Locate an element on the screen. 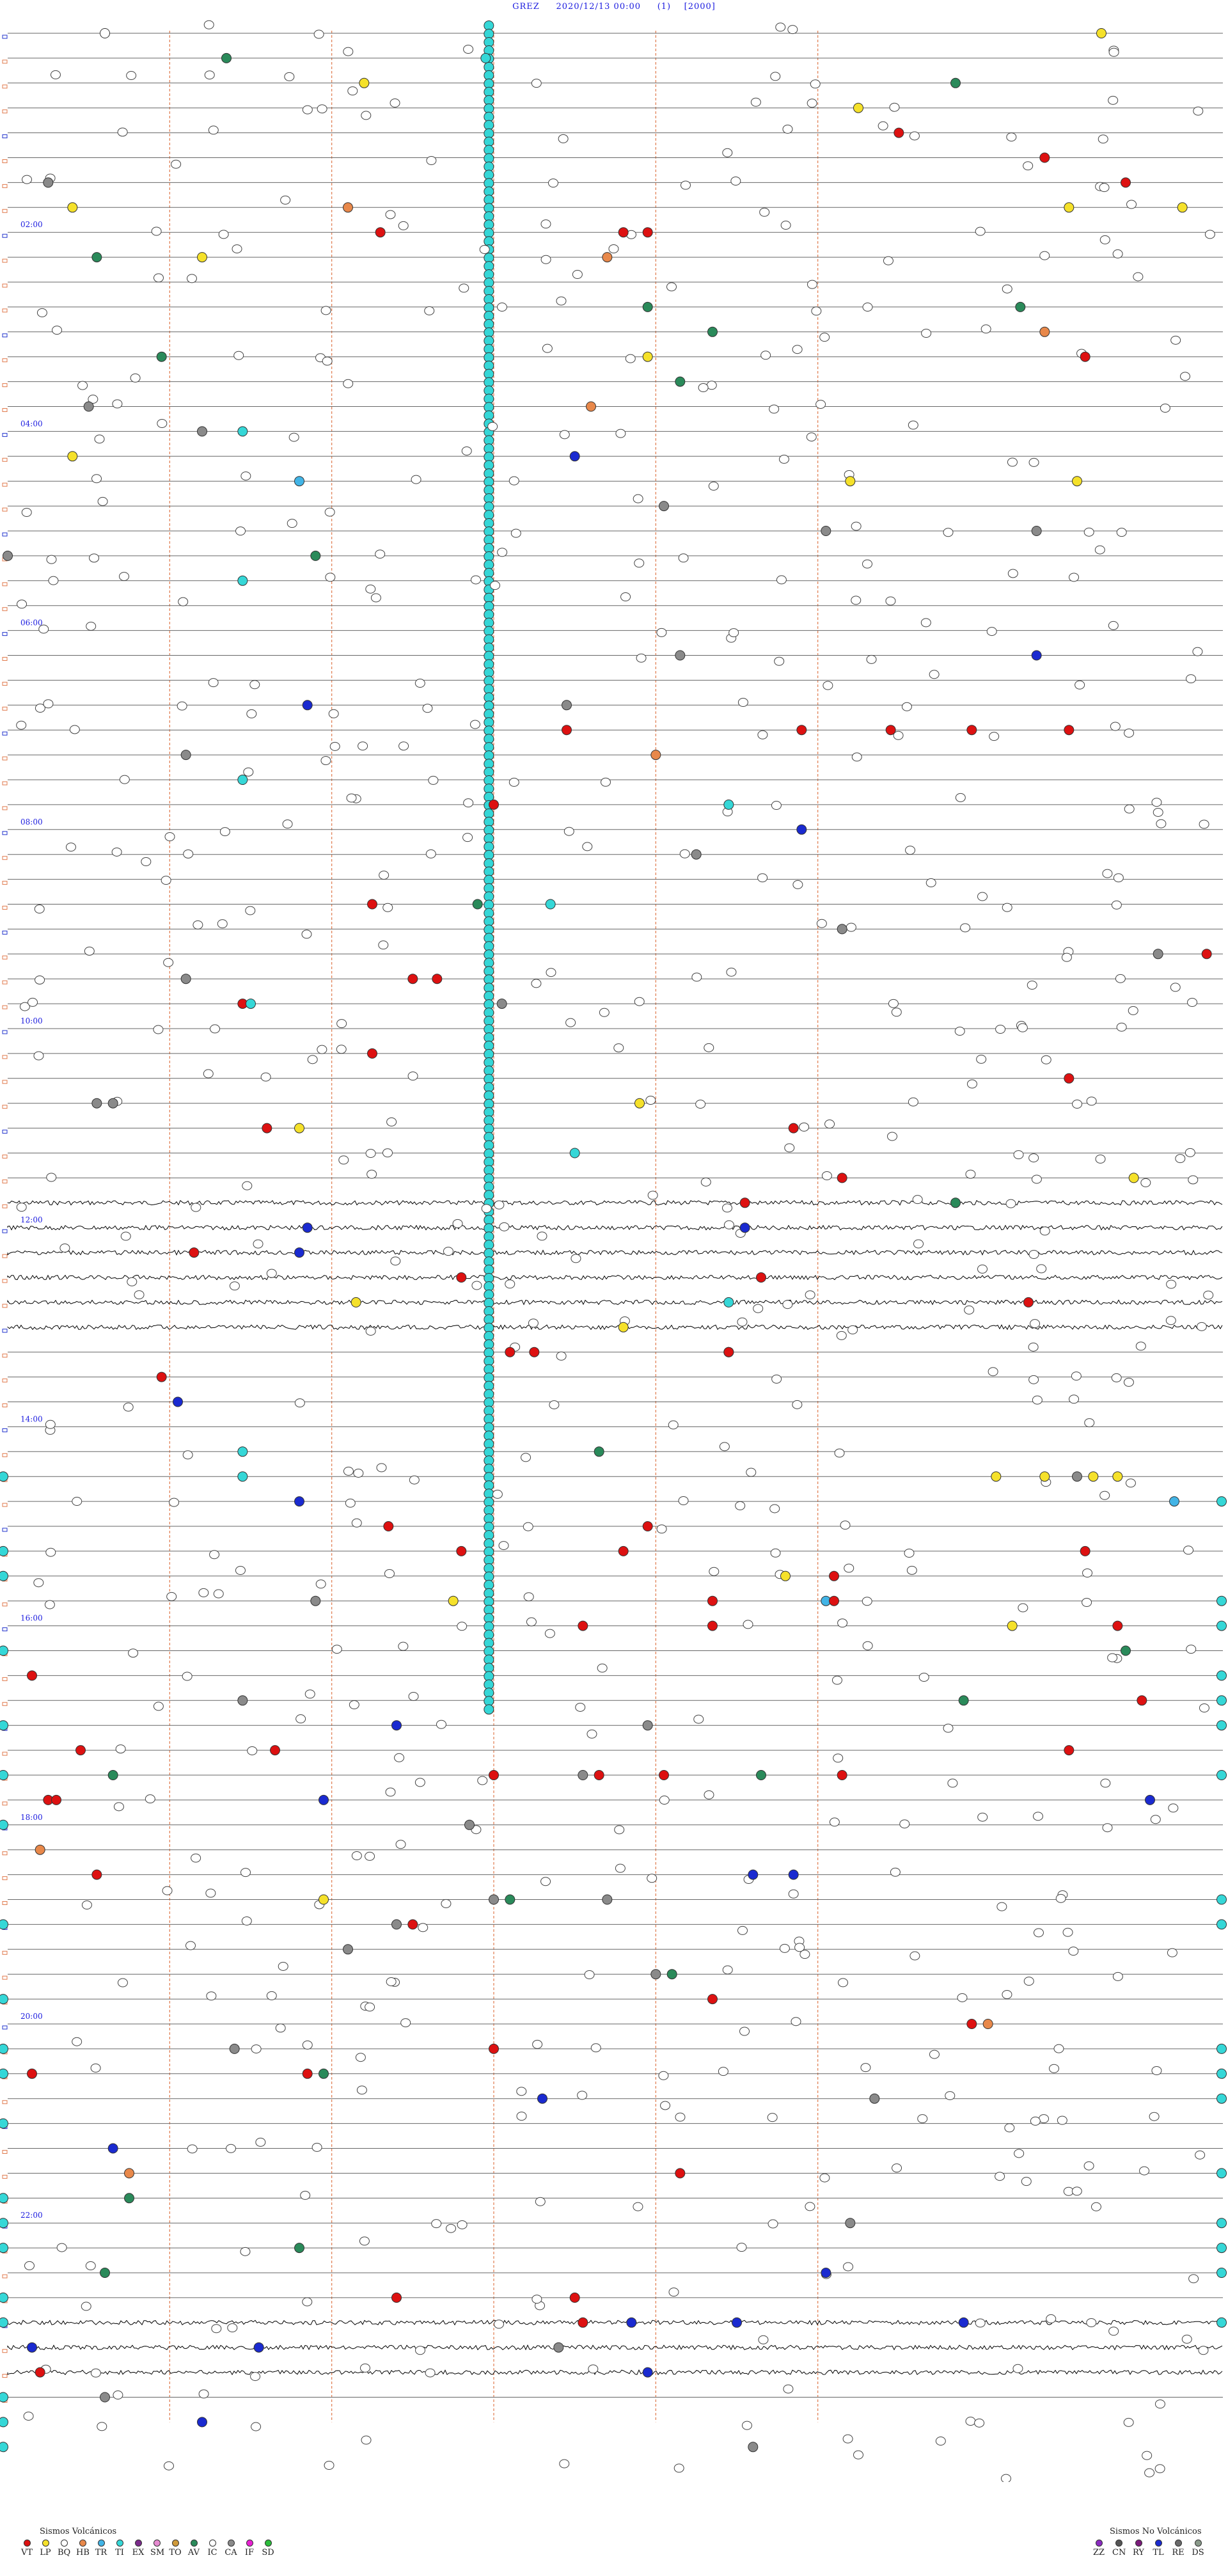 This screenshot has width=1228, height=2576. legend-item-sm: SM is located at coordinates (157, 2548).